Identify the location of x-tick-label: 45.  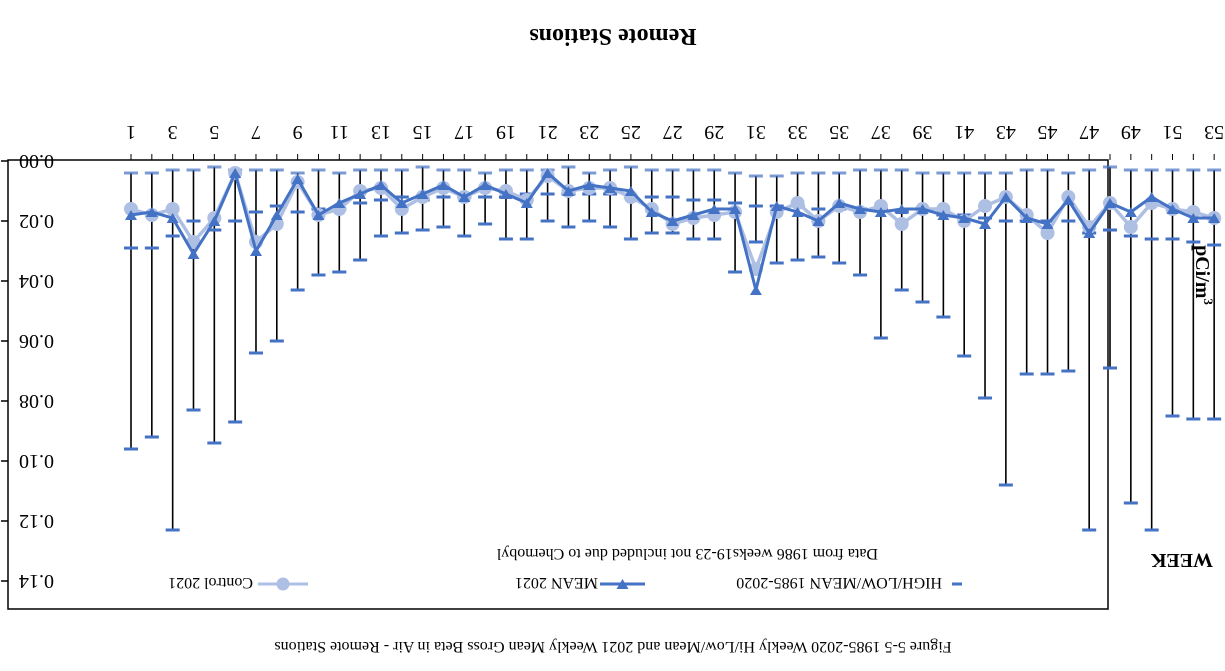
(1048, 132).